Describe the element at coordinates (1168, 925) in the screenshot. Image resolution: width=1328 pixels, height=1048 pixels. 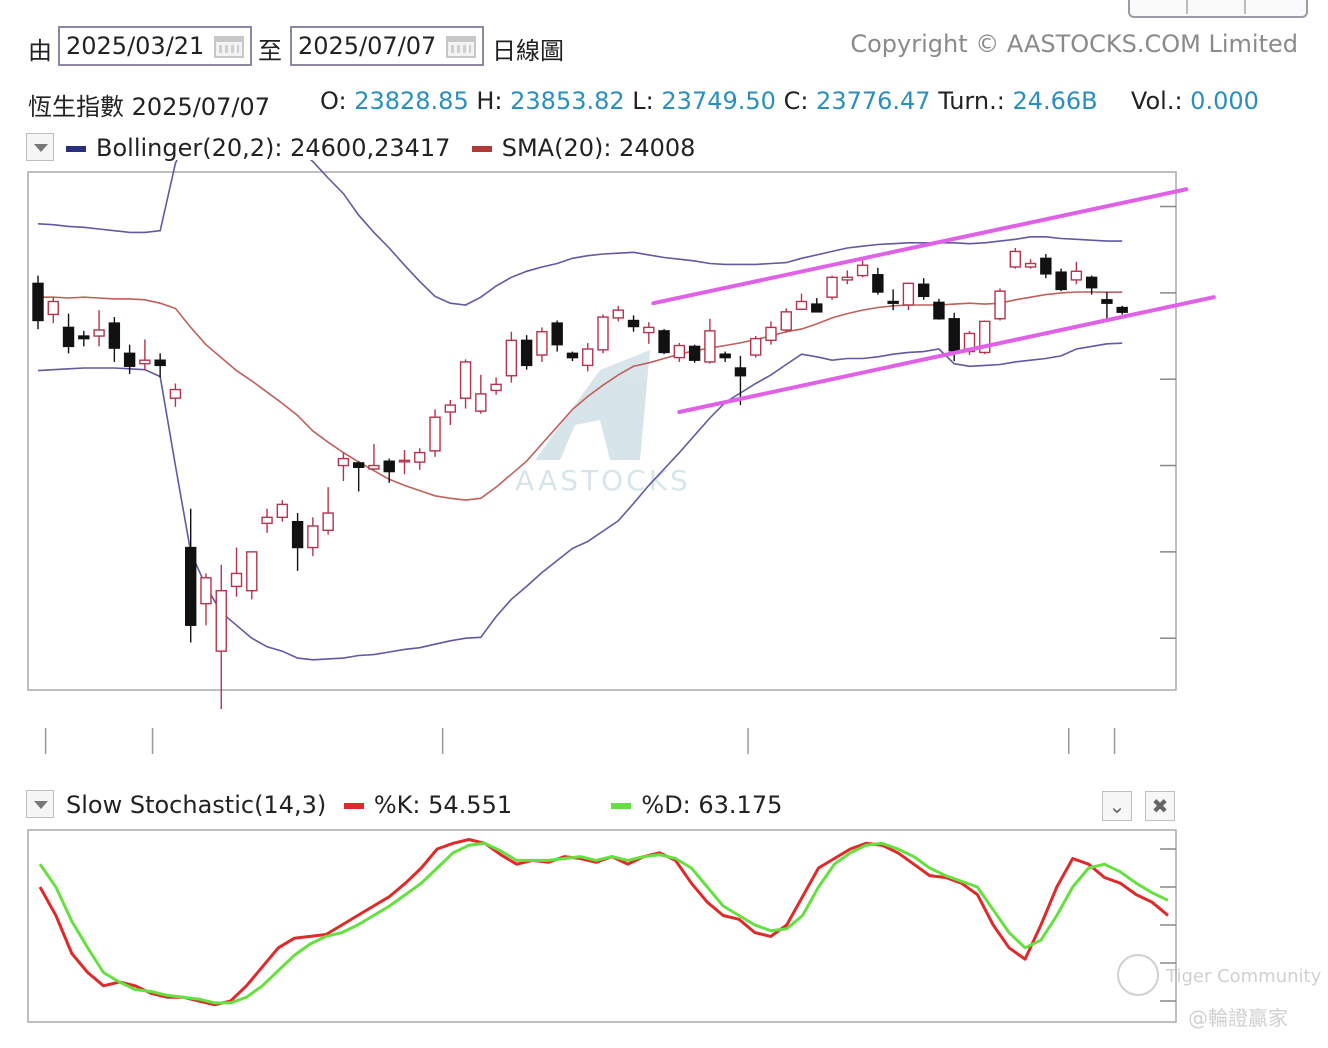
I see `stoch-axis` at that location.